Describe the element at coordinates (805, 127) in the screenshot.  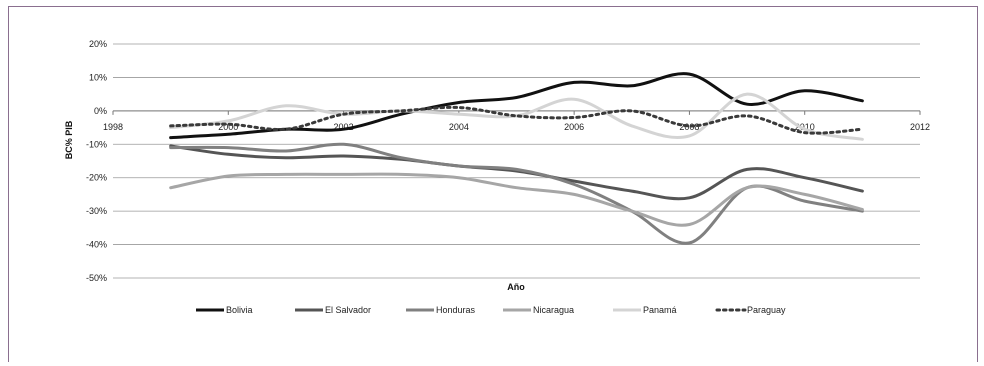
I see `x-tick-label: 2010` at that location.